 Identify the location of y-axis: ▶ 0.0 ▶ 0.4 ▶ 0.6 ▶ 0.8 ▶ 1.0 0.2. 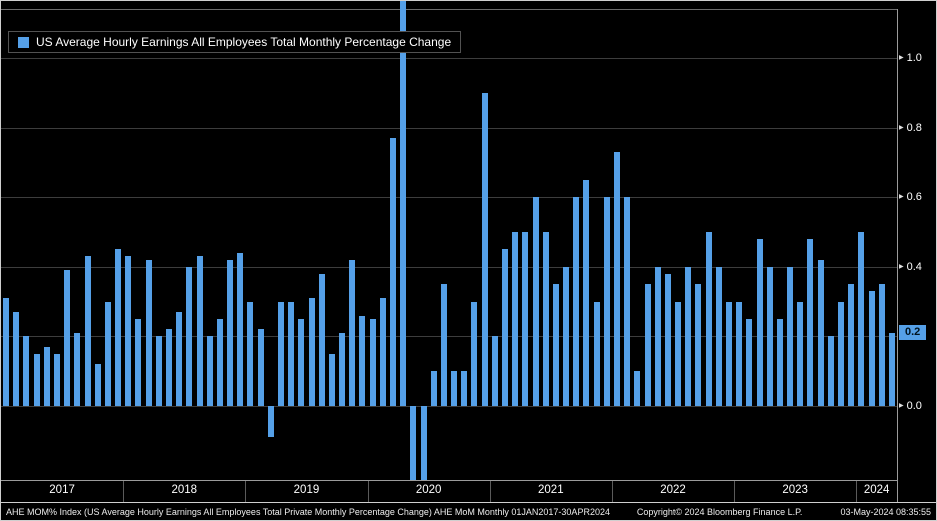
(916, 255).